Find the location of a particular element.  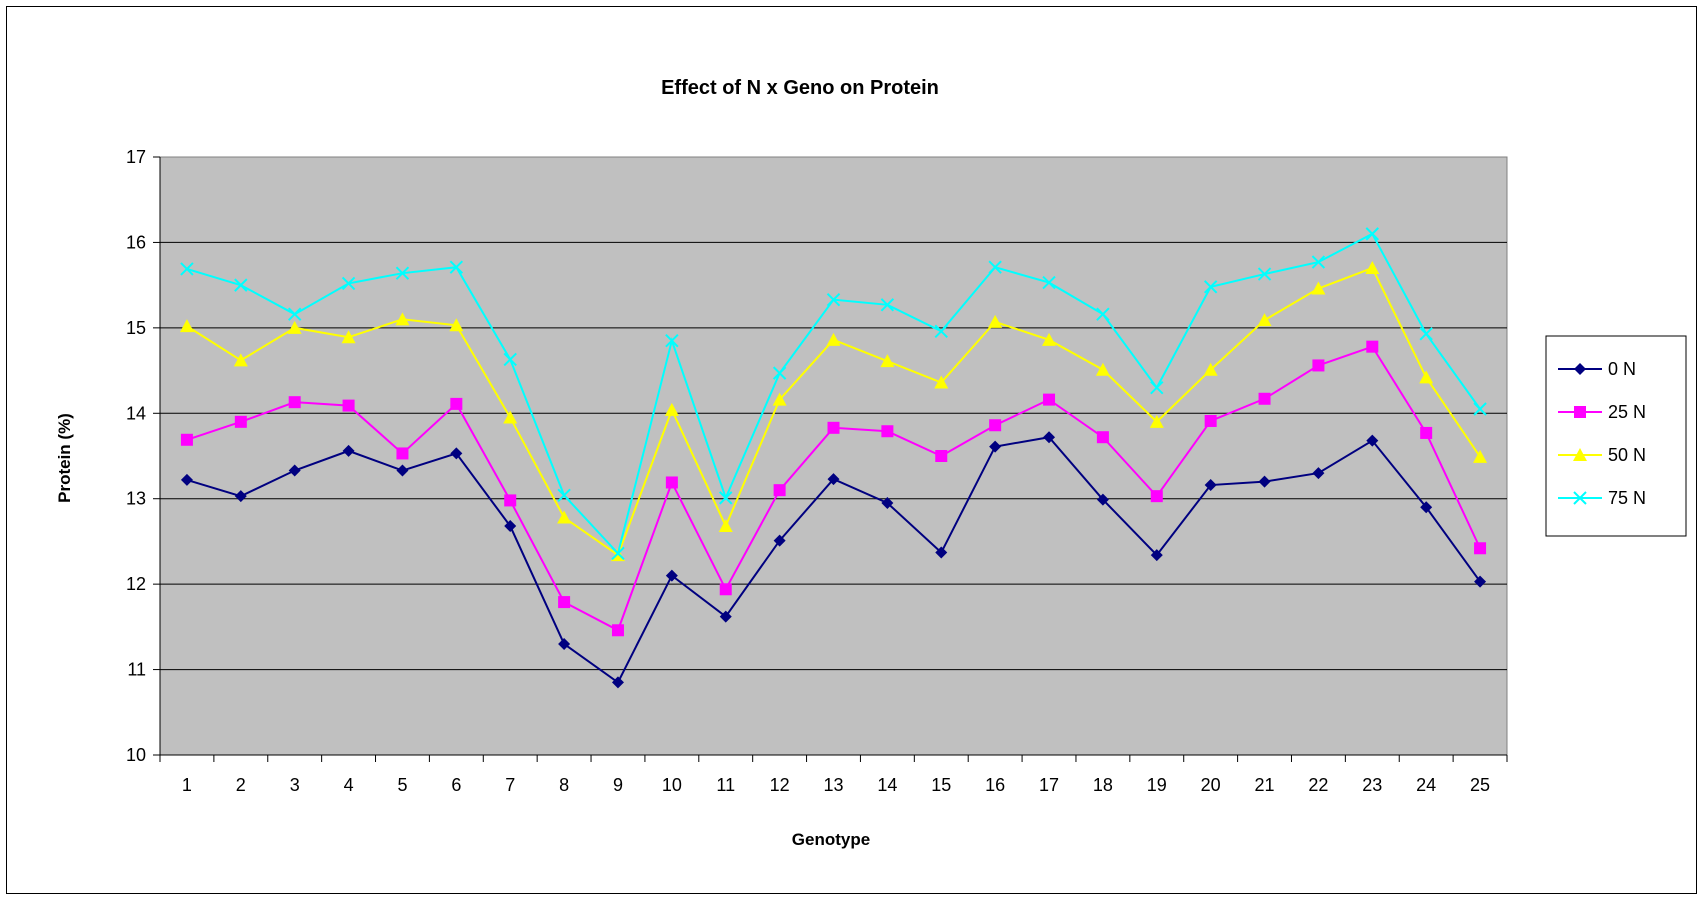

chart-title: Effect of N x Geno on Protein is located at coordinates (800, 88).